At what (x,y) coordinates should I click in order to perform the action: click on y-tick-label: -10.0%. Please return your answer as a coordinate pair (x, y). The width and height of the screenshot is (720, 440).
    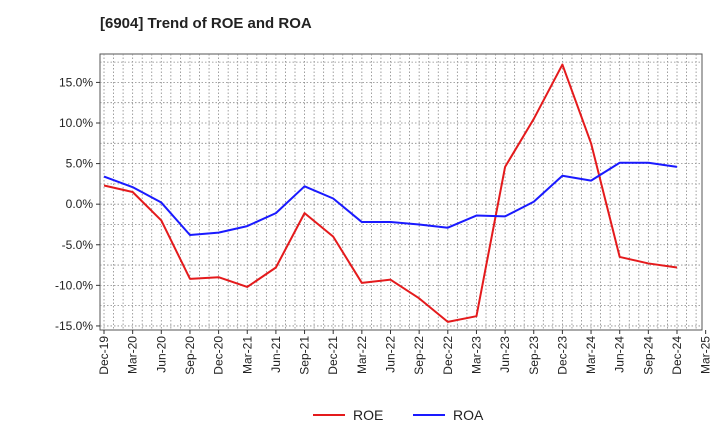
    Looking at the image, I should click on (74, 285).